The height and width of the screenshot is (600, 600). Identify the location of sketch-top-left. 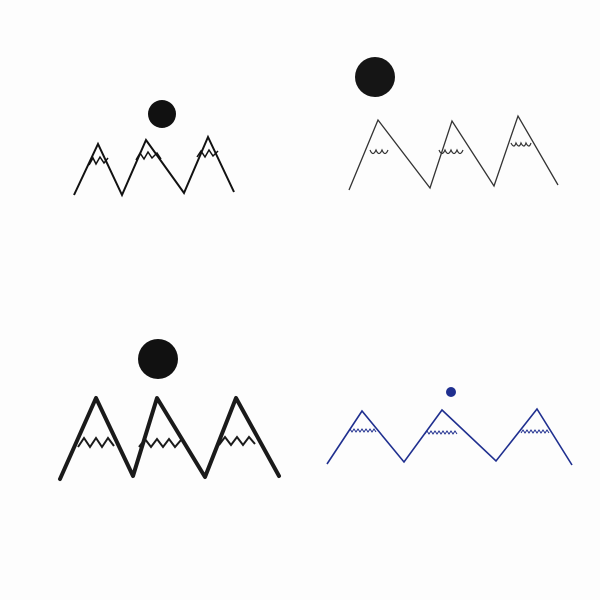
(154, 149).